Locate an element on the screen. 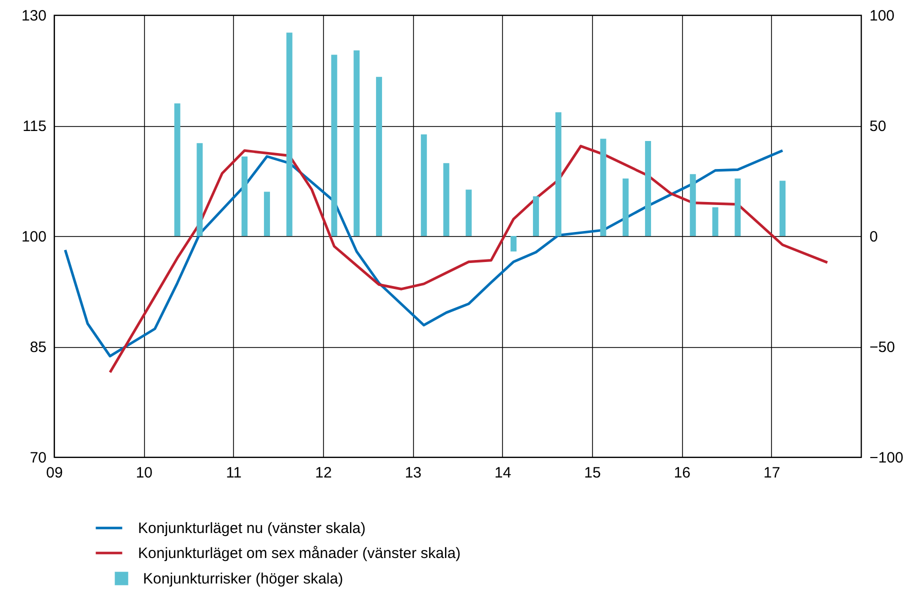  y2-tick-label: −100 is located at coordinates (887, 458).